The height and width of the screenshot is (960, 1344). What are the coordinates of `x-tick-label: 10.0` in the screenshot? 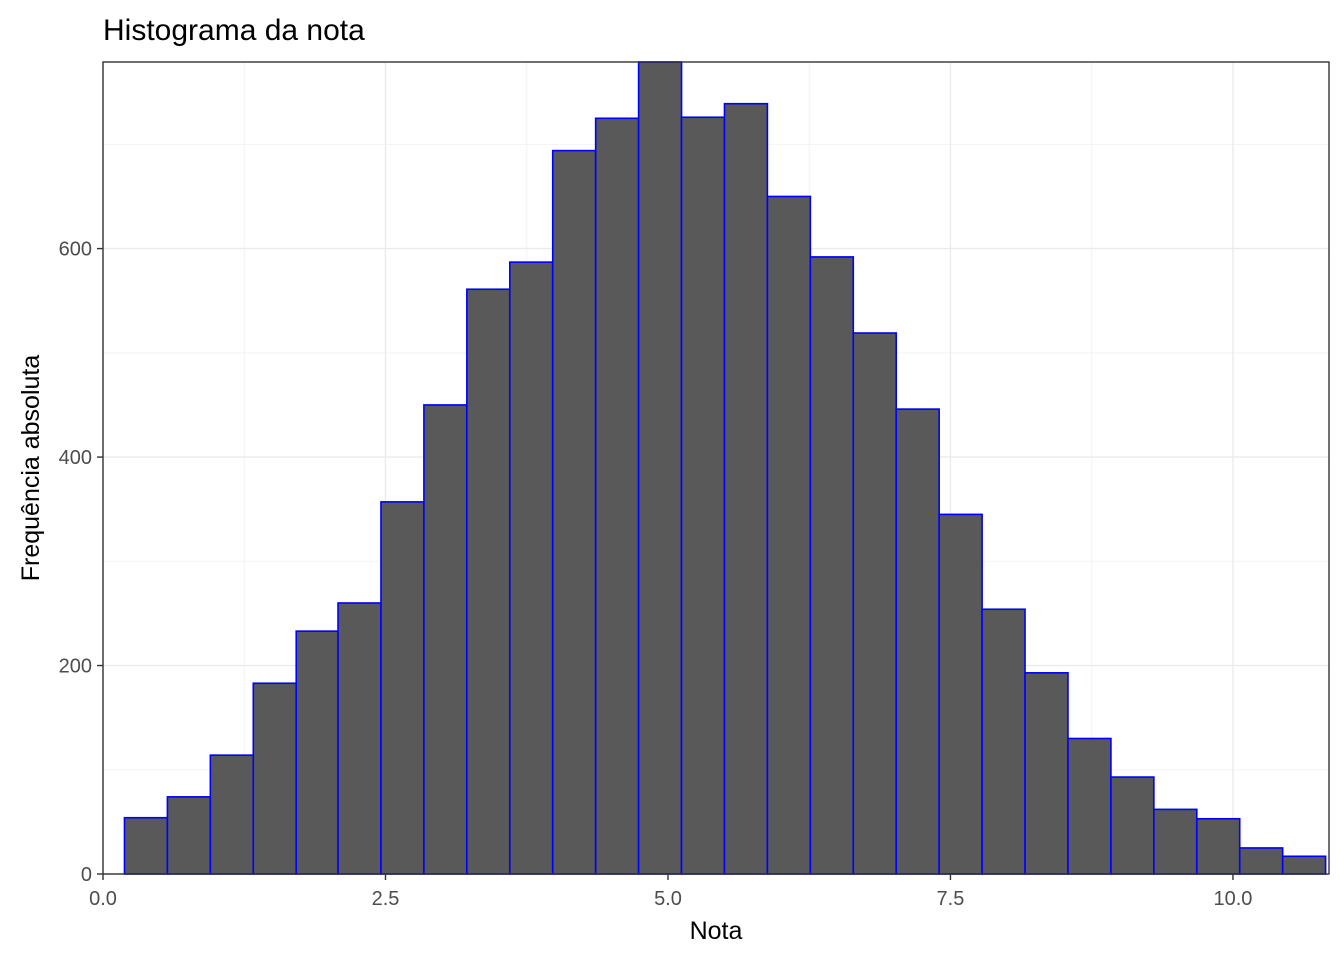 It's located at (1232, 899).